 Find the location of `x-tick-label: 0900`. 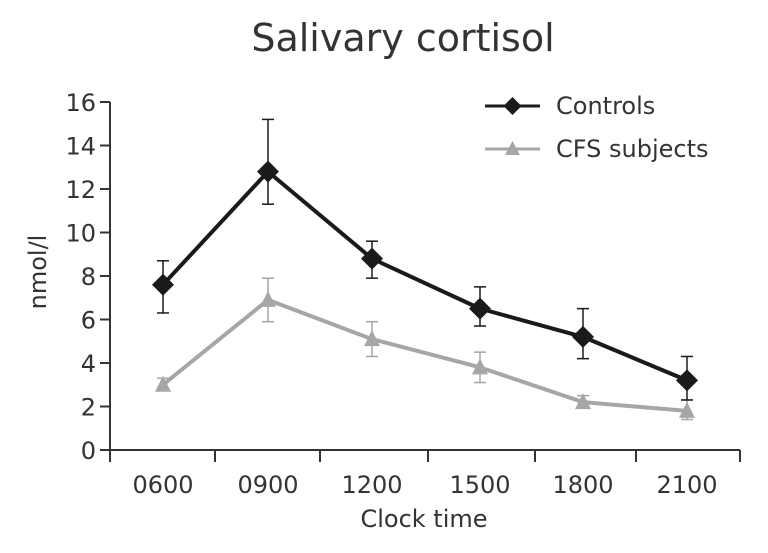

x-tick-label: 0900 is located at coordinates (267, 485).